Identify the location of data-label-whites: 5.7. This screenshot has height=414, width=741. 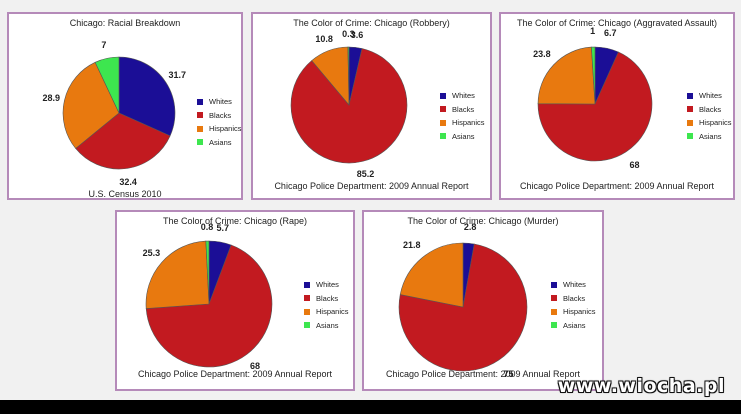
(222, 228).